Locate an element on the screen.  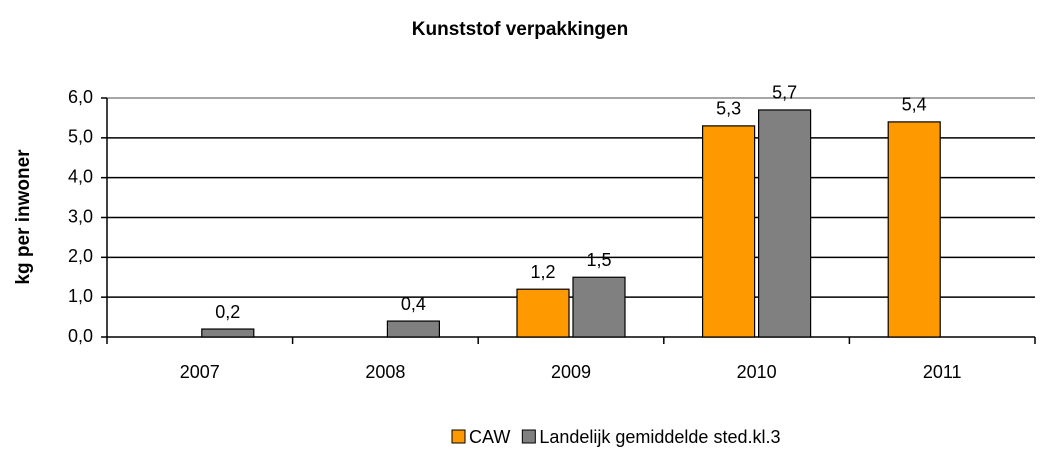
data-label: 1,2 is located at coordinates (542, 272).